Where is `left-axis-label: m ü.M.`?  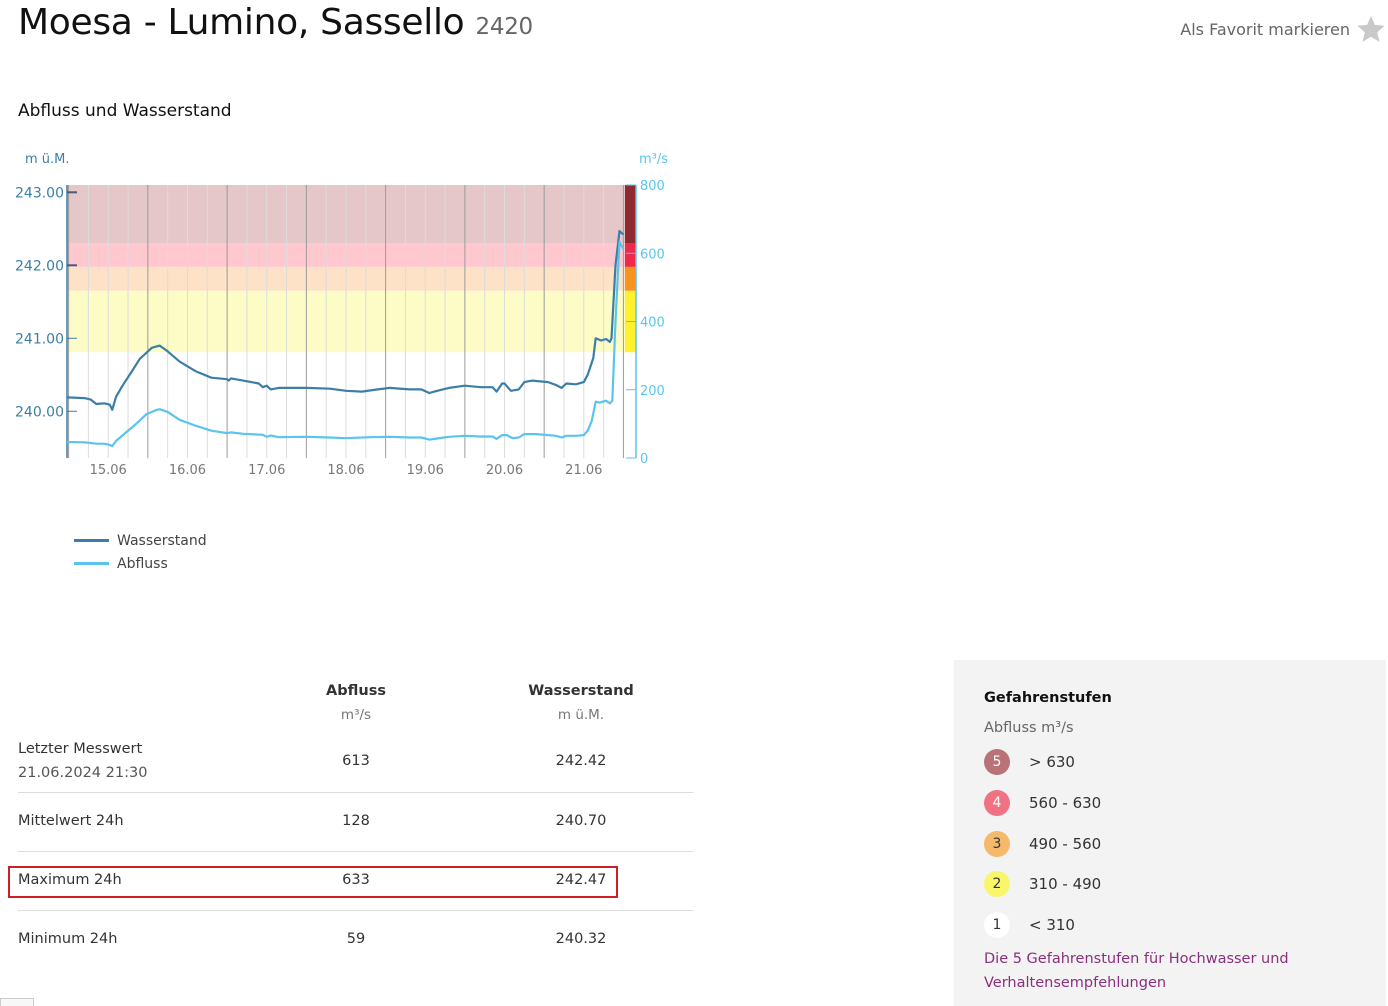
left-axis-label: m ü.M. is located at coordinates (47, 159).